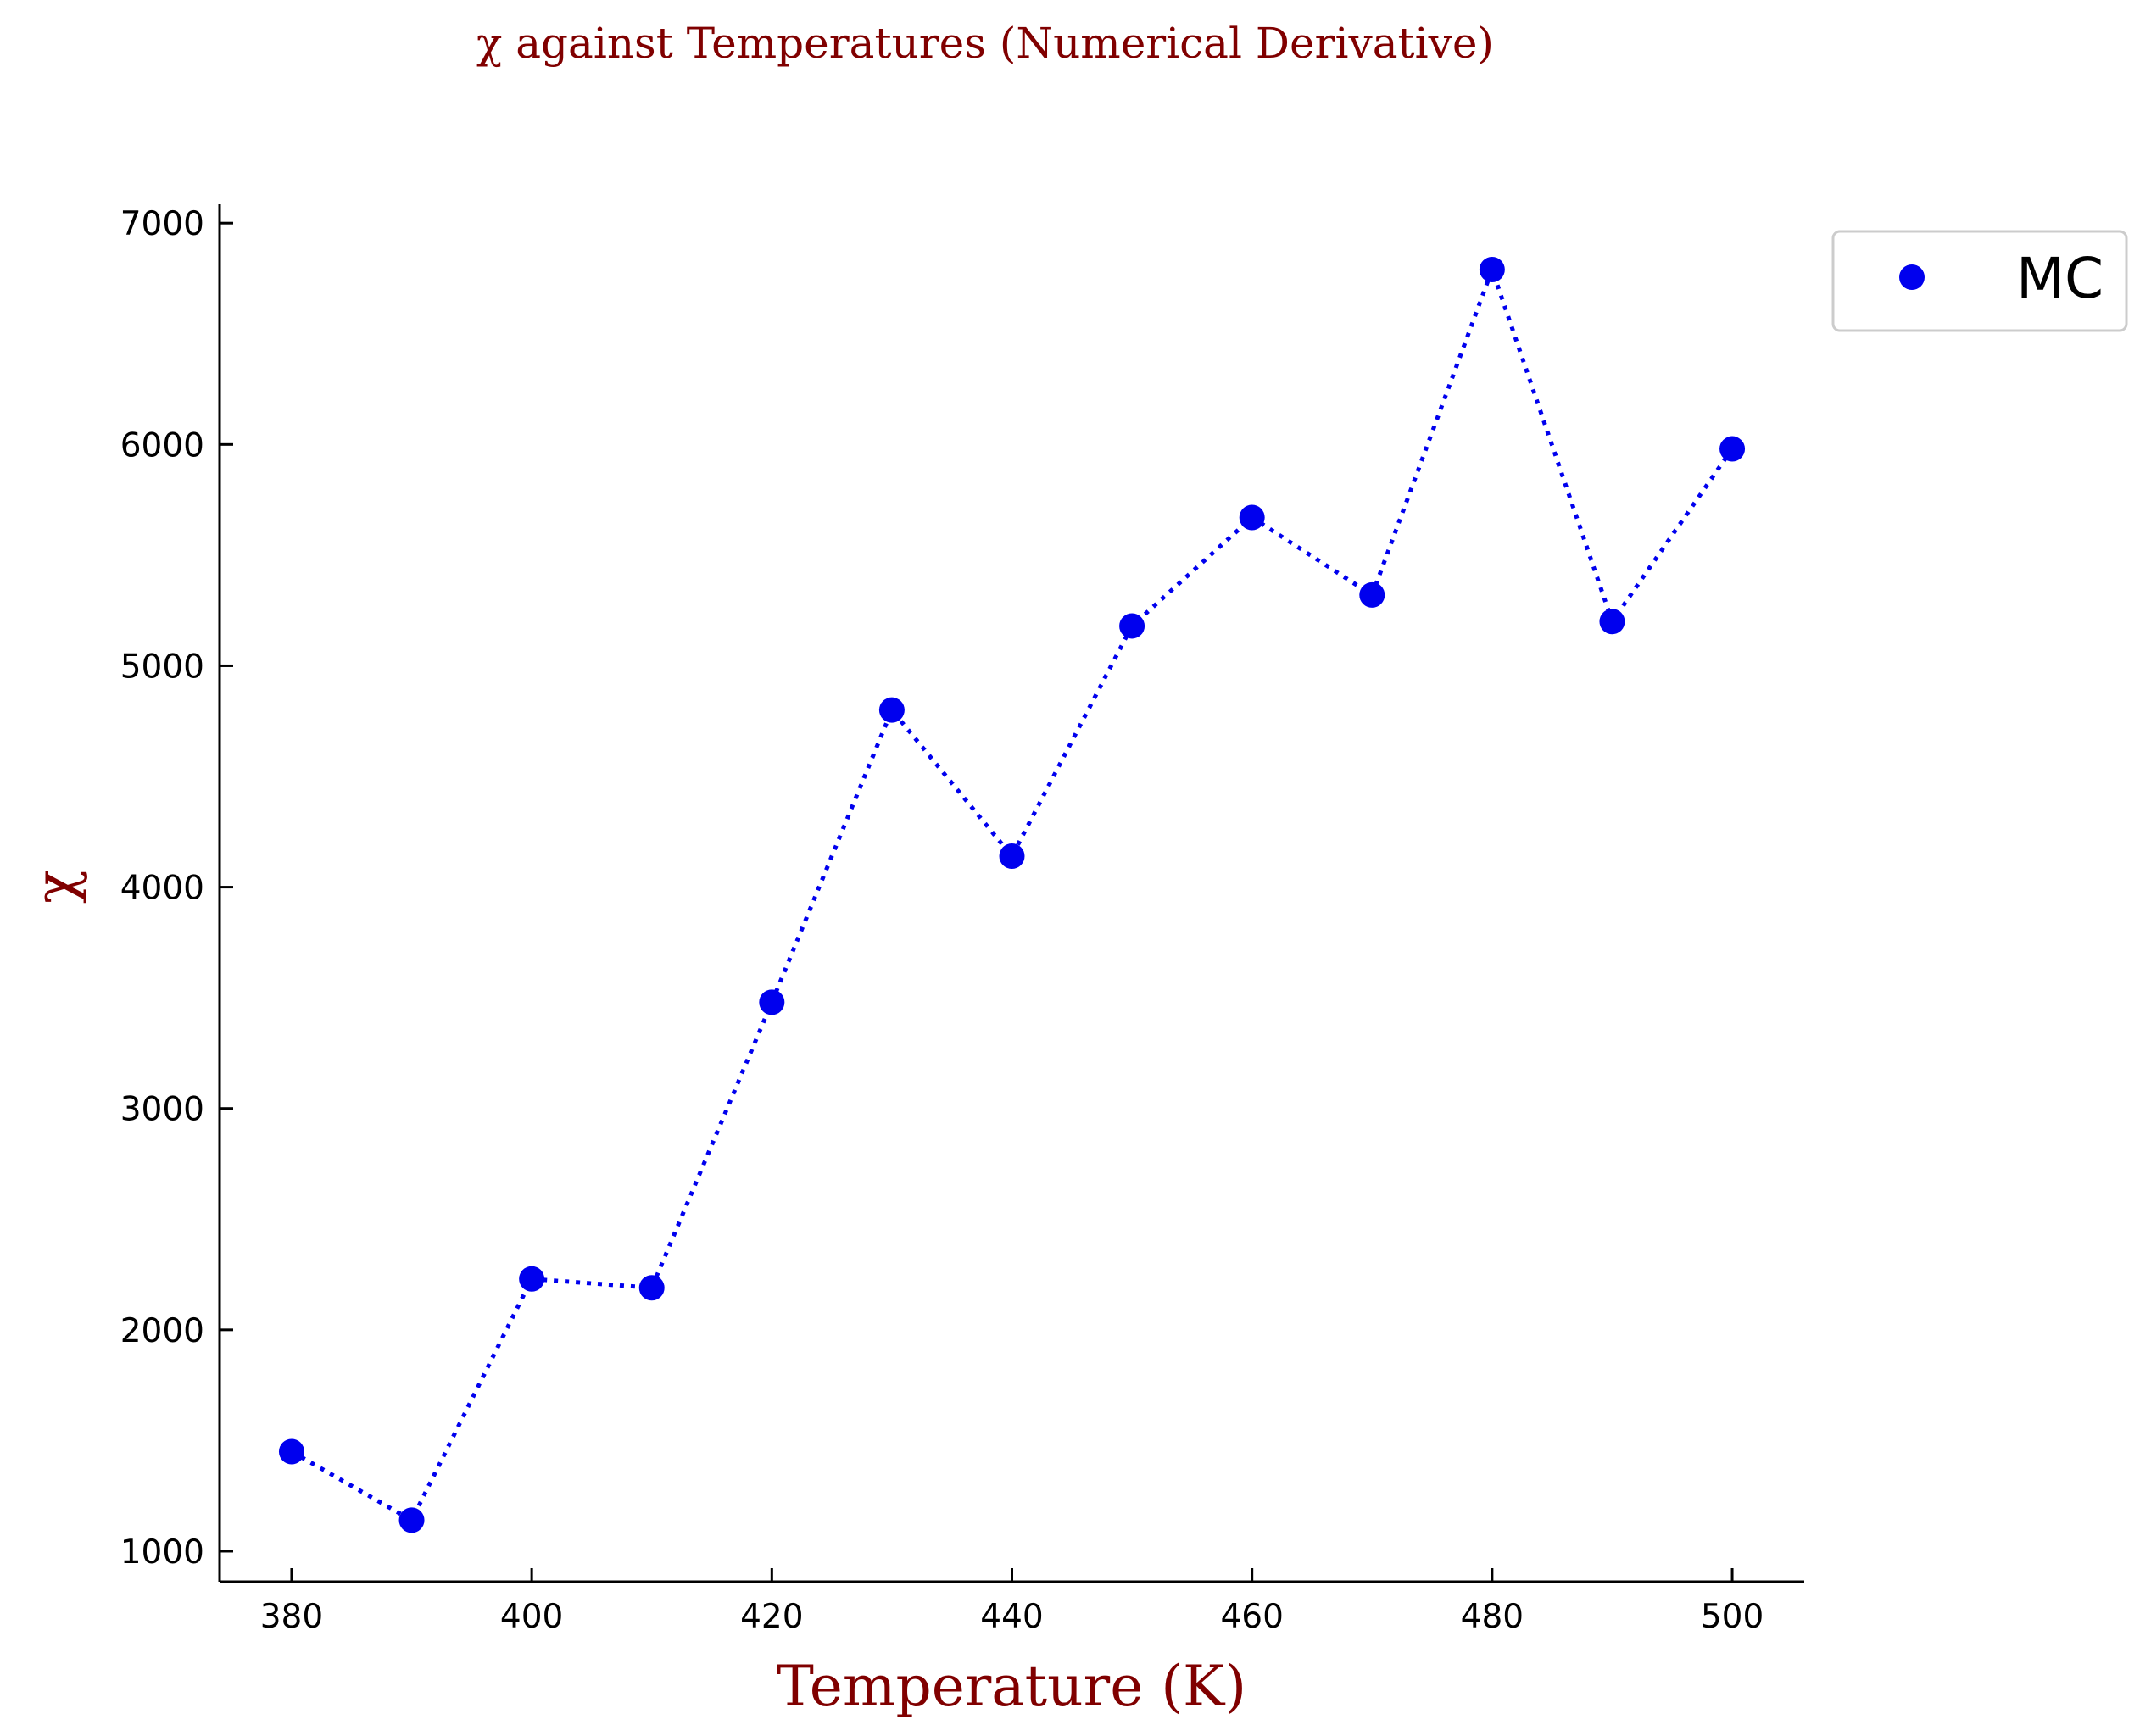 The width and height of the screenshot is (2140, 1736). I want to click on legend: MC, so click(1979, 281).